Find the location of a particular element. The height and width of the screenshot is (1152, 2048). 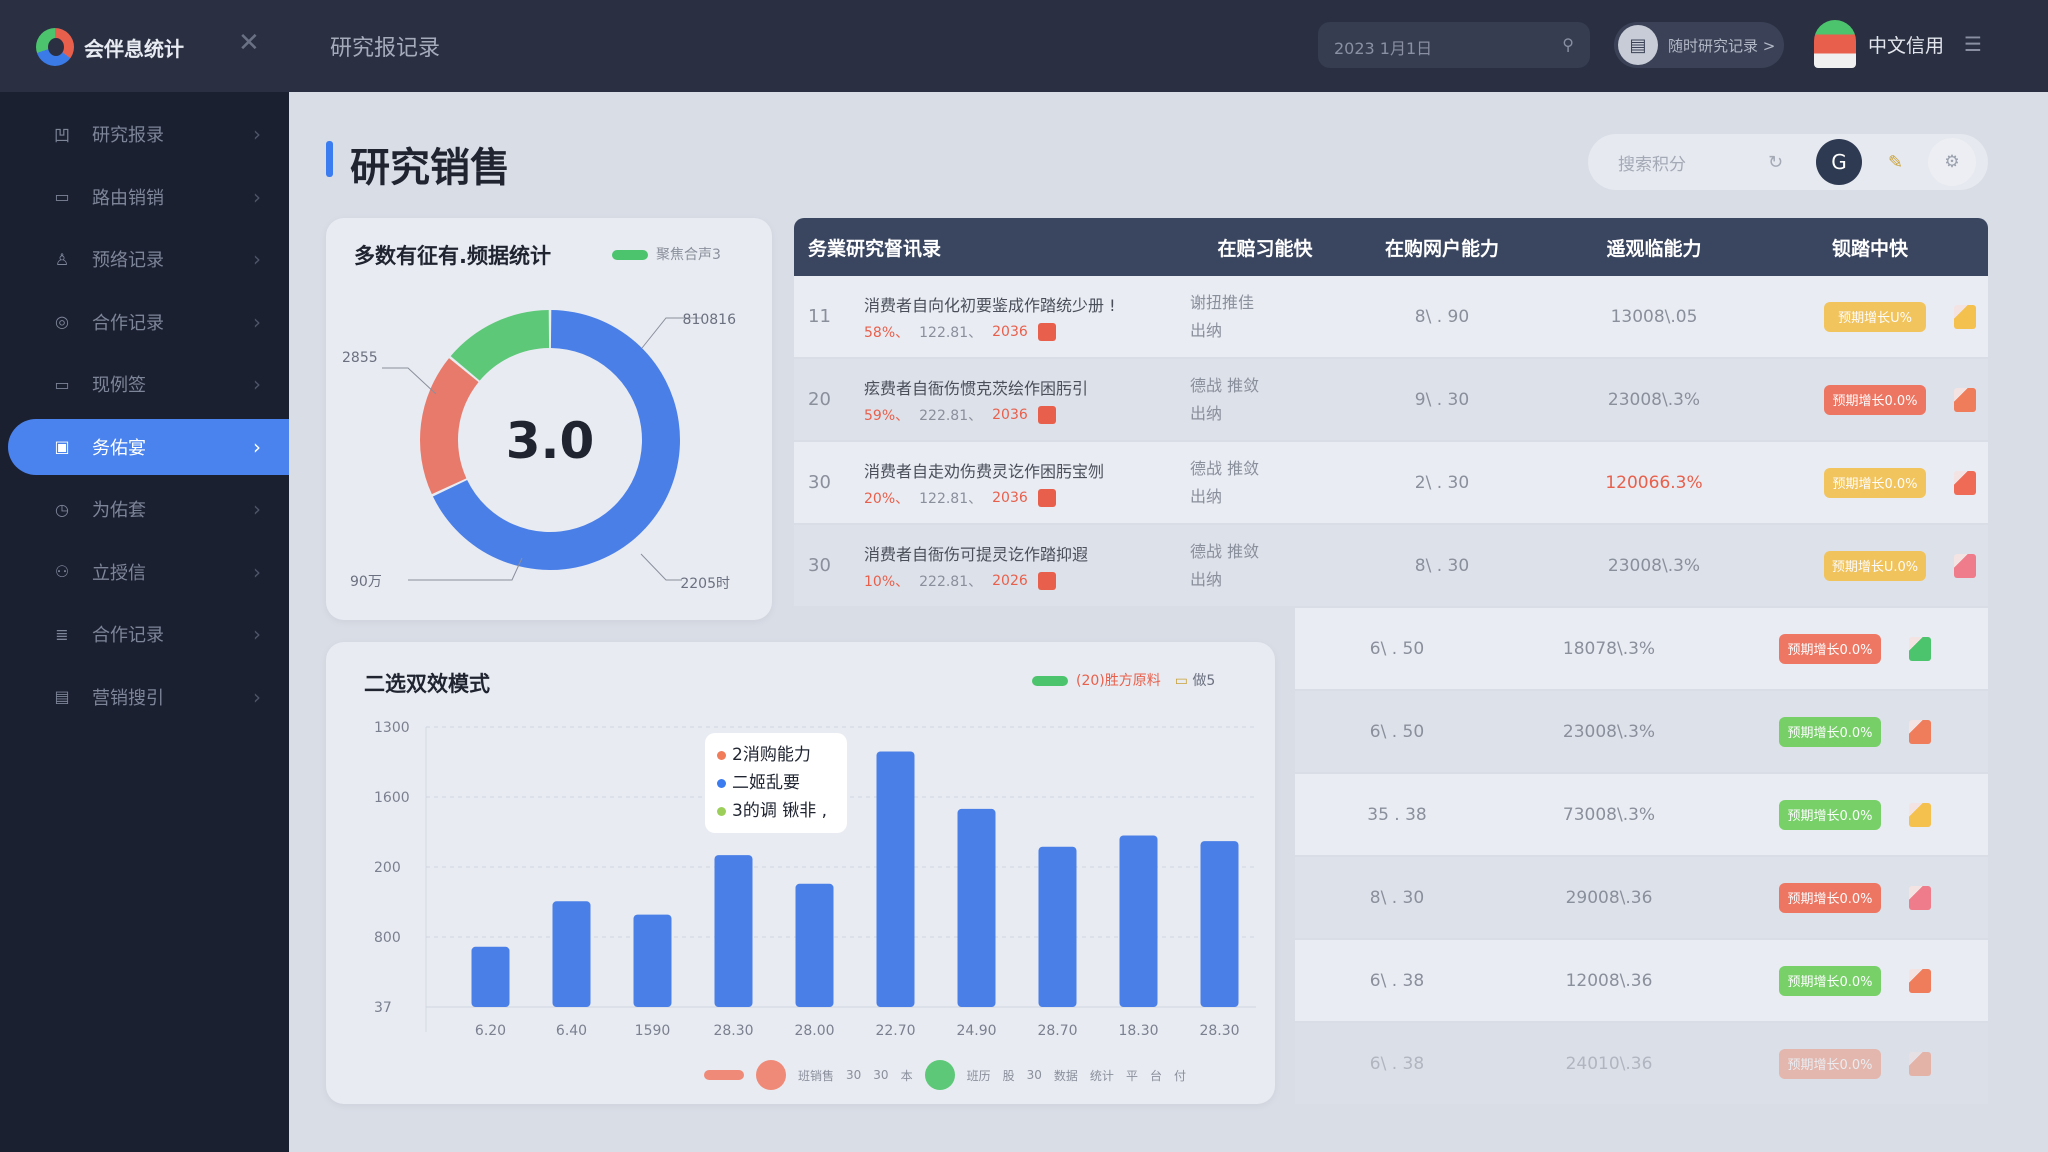

bar-legend: (20)胜方原料 ▭ 做5 is located at coordinates (1123, 680).